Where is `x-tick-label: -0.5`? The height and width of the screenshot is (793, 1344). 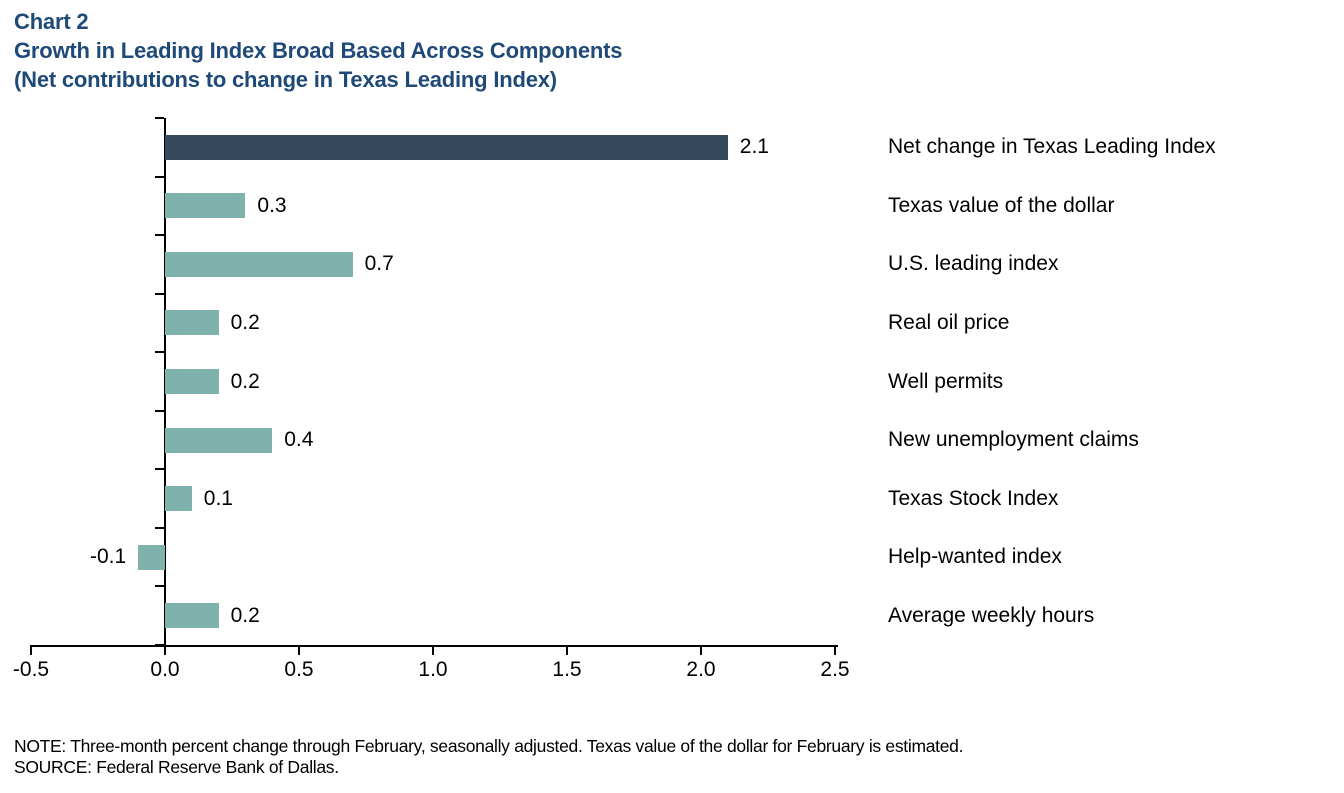 x-tick-label: -0.5 is located at coordinates (31, 669).